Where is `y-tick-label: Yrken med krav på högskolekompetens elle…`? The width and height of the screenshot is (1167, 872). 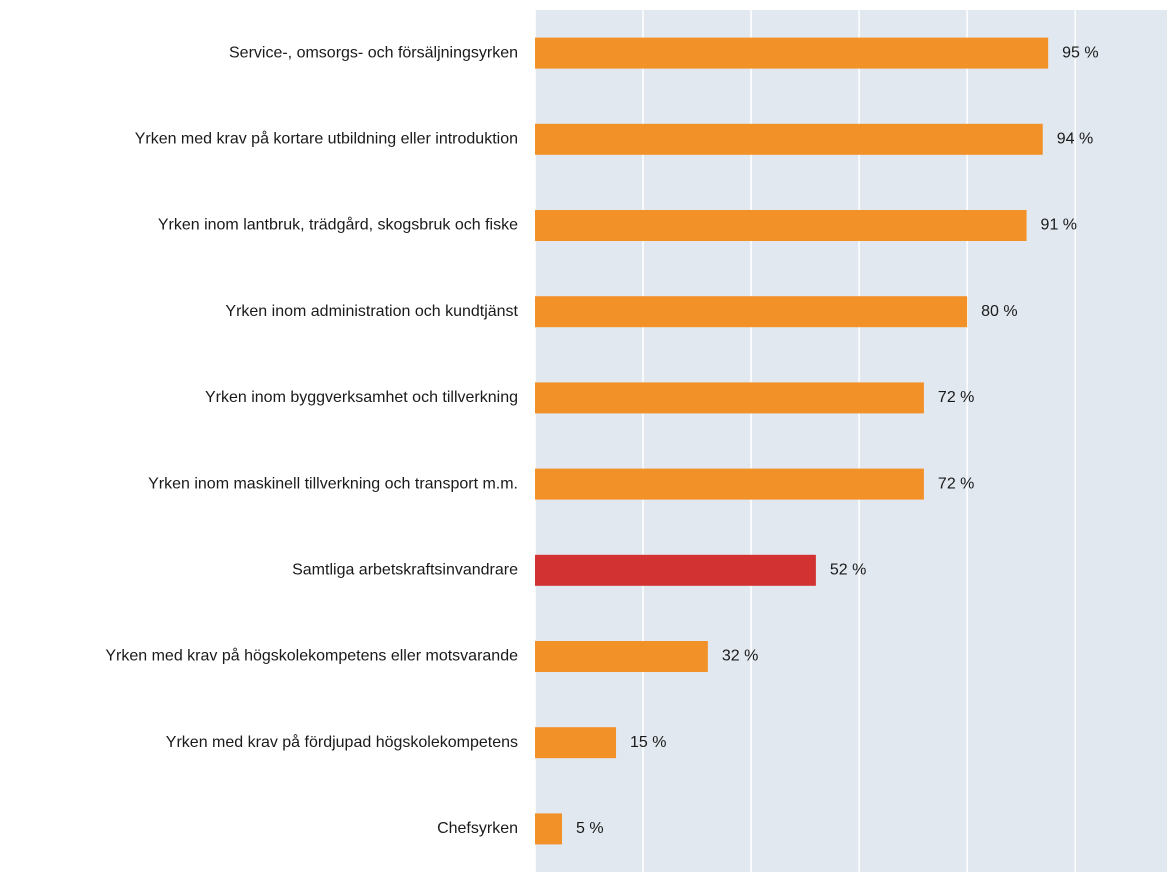 y-tick-label: Yrken med krav på högskolekompetens elle… is located at coordinates (311, 656).